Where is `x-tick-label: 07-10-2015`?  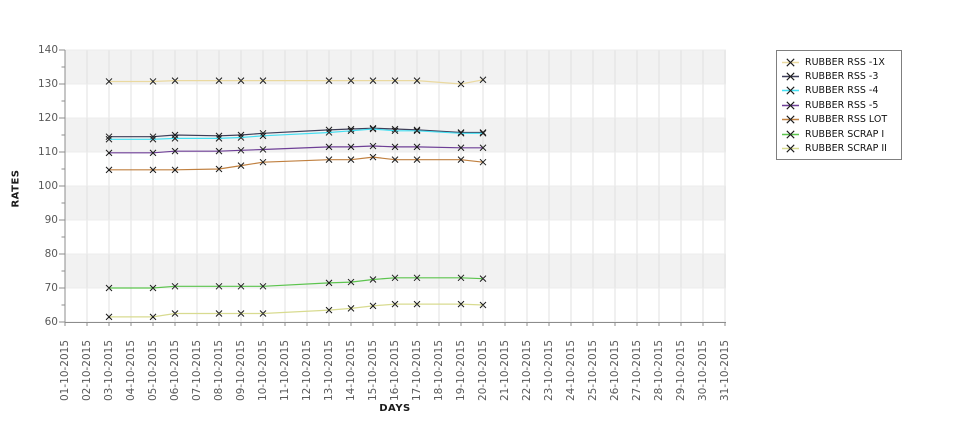
x-tick-label: 07-10-2015 is located at coordinates (197, 370).